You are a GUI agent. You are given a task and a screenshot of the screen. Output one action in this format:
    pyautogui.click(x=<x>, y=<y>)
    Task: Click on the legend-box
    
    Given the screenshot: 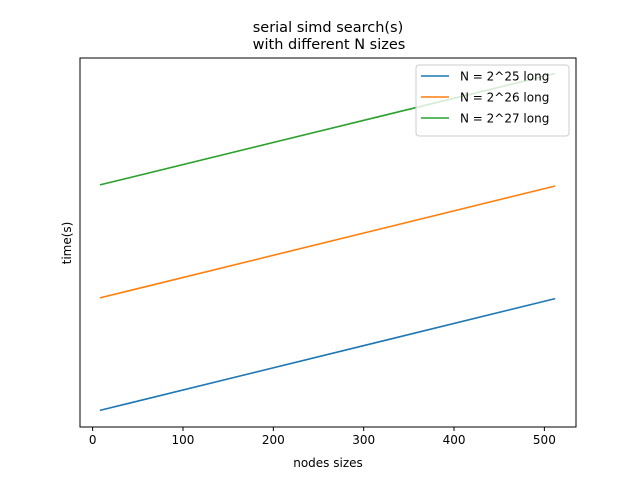 What is the action you would take?
    pyautogui.click(x=492, y=100)
    